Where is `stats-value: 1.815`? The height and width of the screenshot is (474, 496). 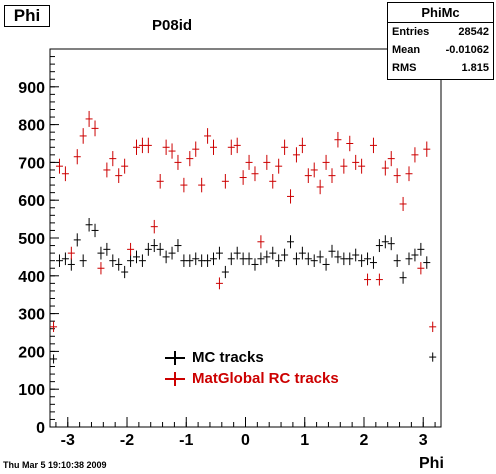
stats-value: 1.815 is located at coordinates (475, 68).